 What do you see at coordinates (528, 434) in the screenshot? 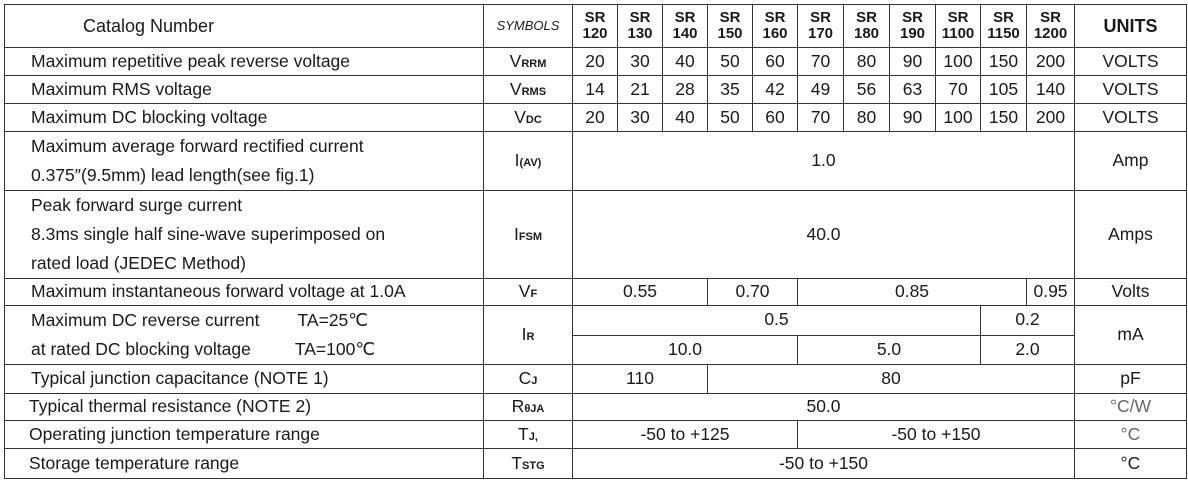
I see `symbol: TJ,` at bounding box center [528, 434].